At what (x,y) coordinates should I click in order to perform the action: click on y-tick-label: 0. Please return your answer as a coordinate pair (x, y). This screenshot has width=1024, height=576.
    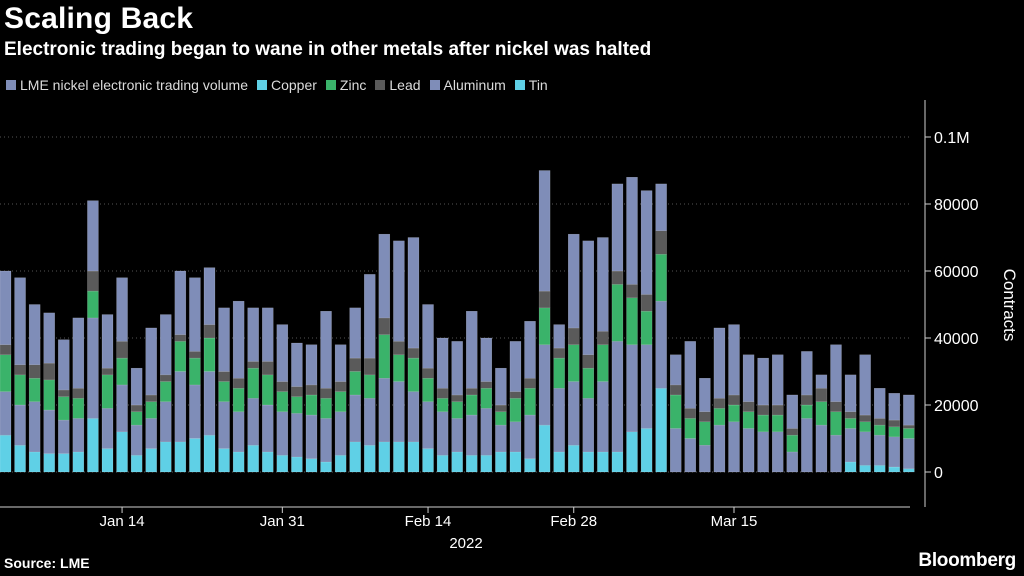
    Looking at the image, I should click on (938, 473).